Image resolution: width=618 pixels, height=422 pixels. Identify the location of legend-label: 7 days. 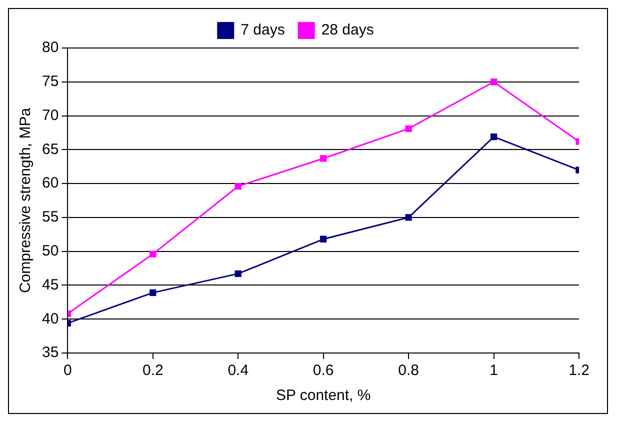
(262, 30).